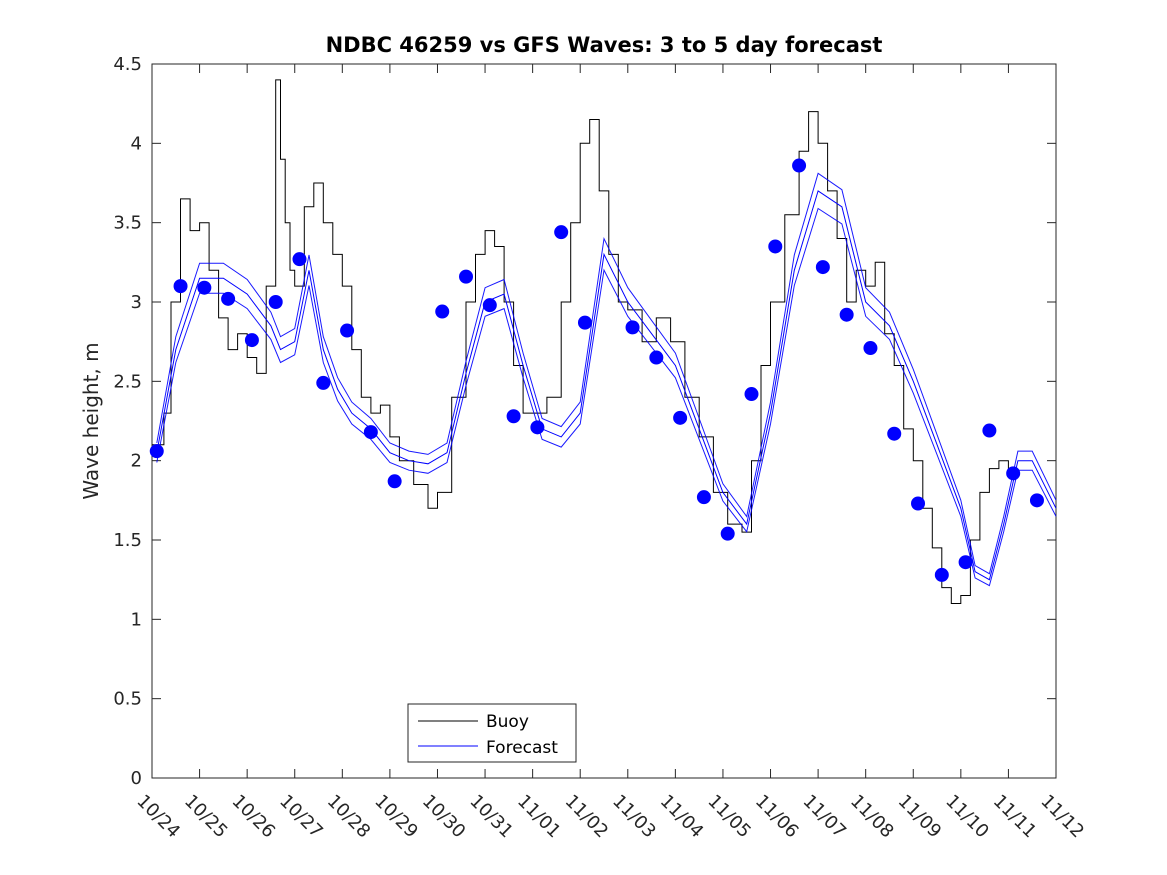 This screenshot has width=1167, height=875. Describe the element at coordinates (136, 302) in the screenshot. I see `y-tick-label: 3` at that location.